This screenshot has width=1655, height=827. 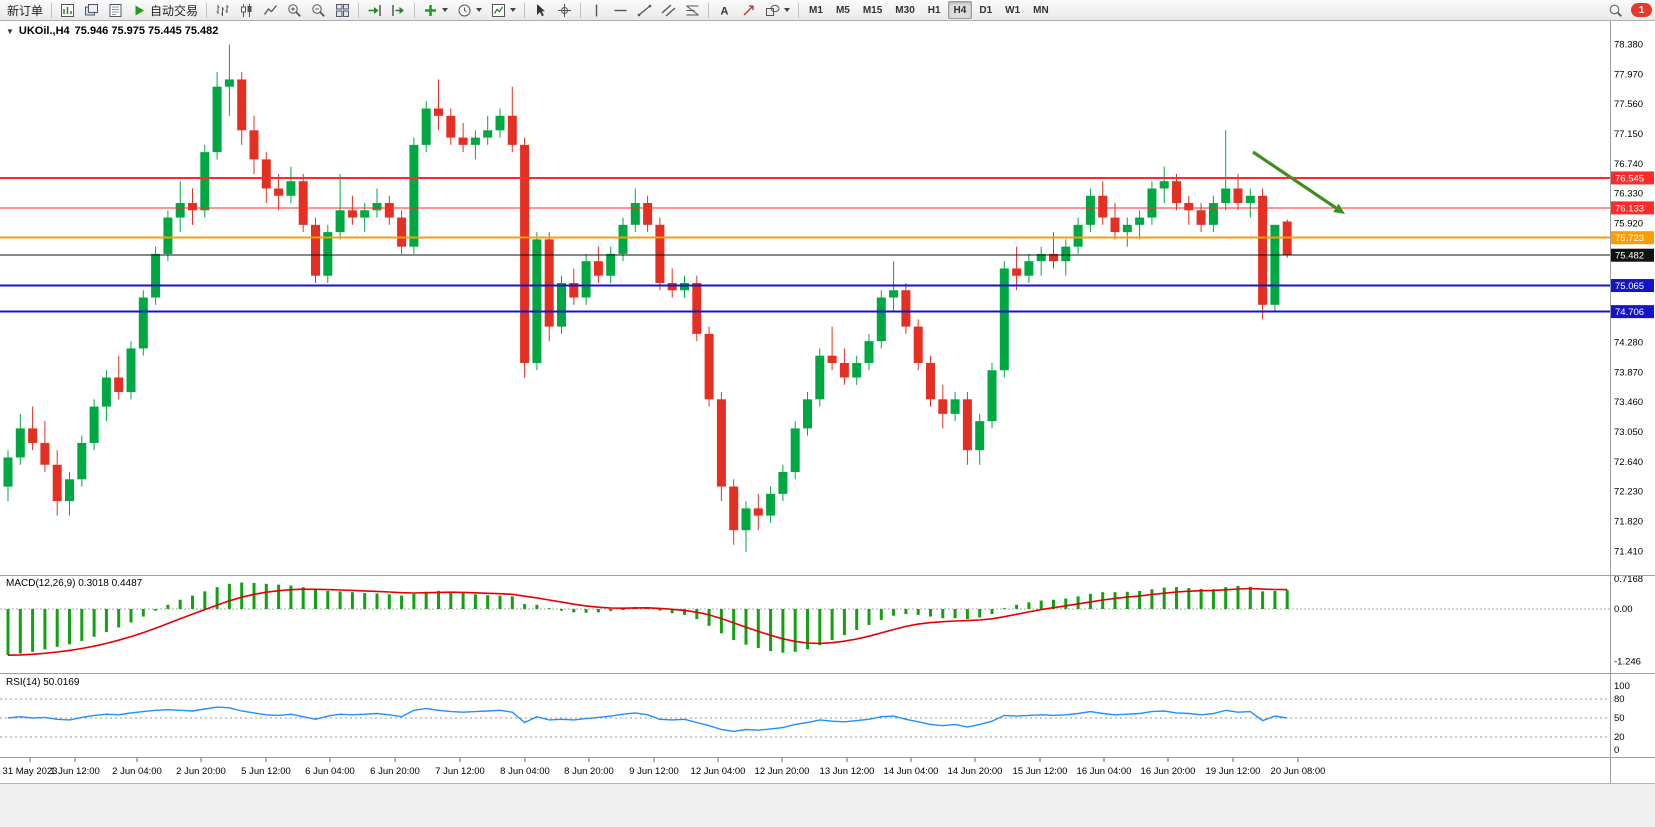 I want to click on auto-scroll-button, so click(x=374, y=10).